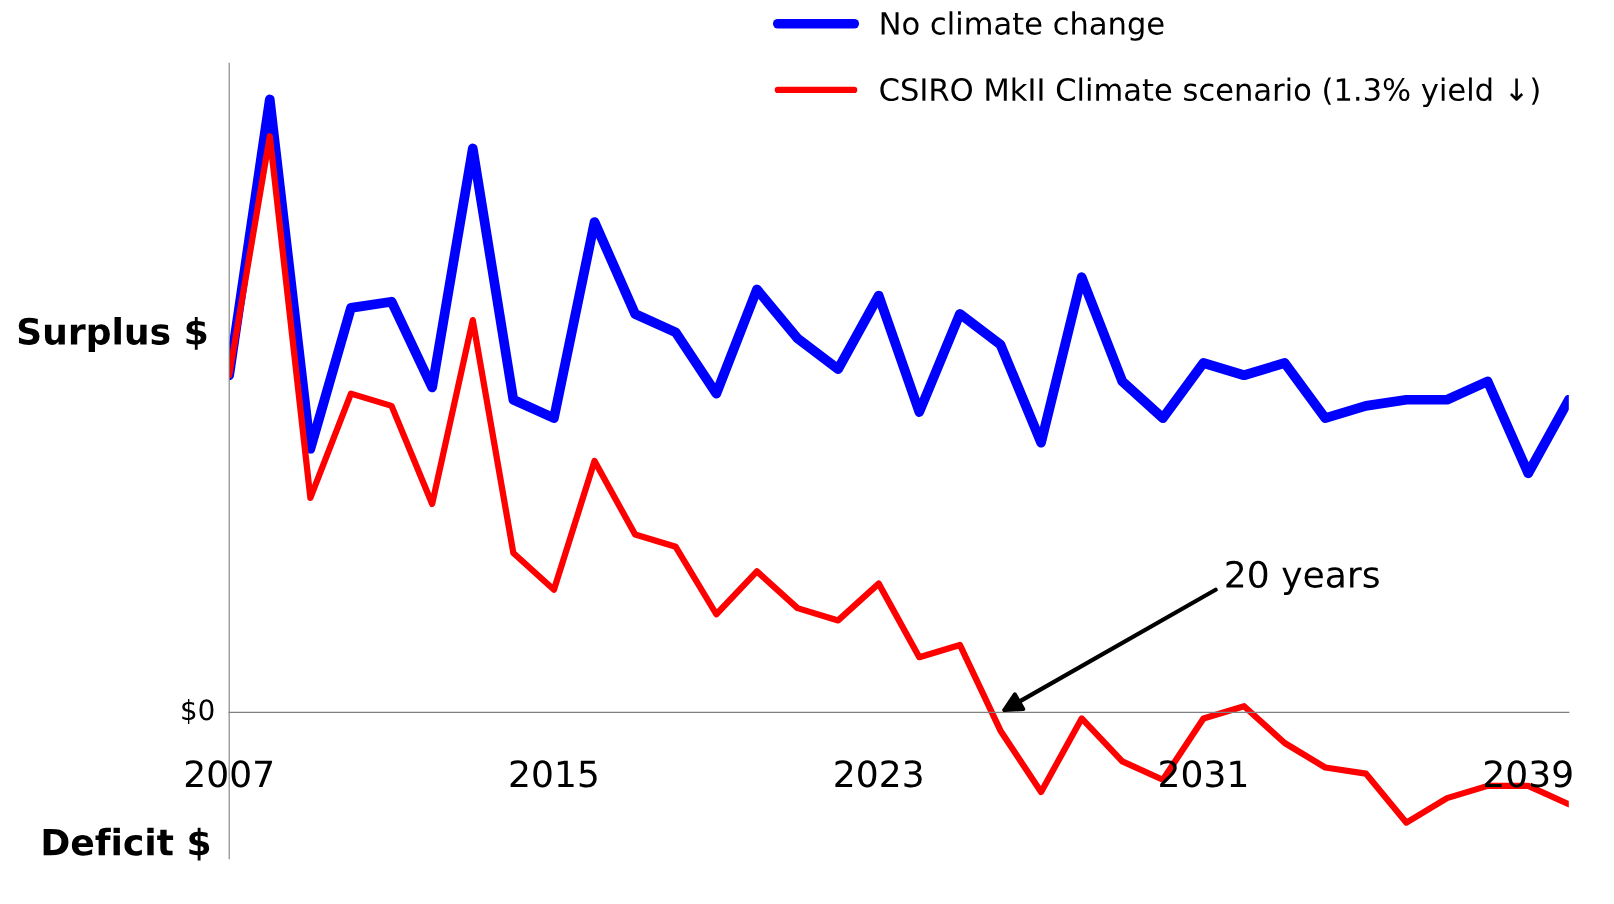 This screenshot has height=904, width=1614. Describe the element at coordinates (126, 844) in the screenshot. I see `text: Deficit $` at that location.